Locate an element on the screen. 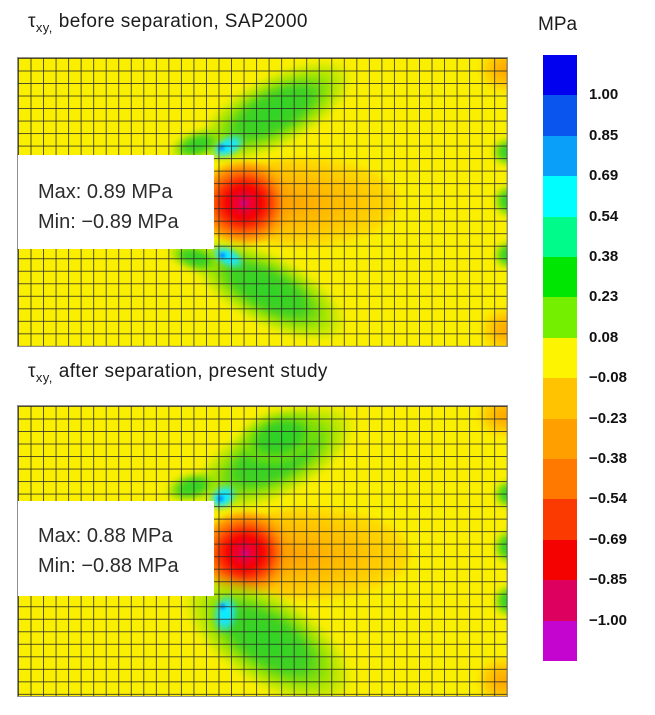 The height and width of the screenshot is (715, 655). colorbar-tick-label: −1.00 is located at coordinates (608, 620).